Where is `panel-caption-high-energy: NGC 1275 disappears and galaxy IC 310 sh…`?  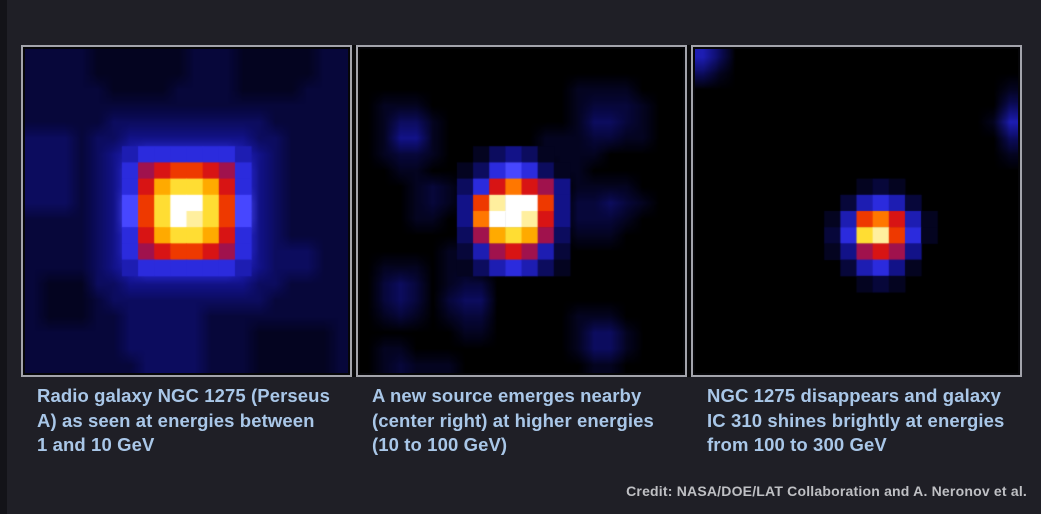
panel-caption-high-energy: NGC 1275 disappears and galaxy IC 310 sh… is located at coordinates (856, 420).